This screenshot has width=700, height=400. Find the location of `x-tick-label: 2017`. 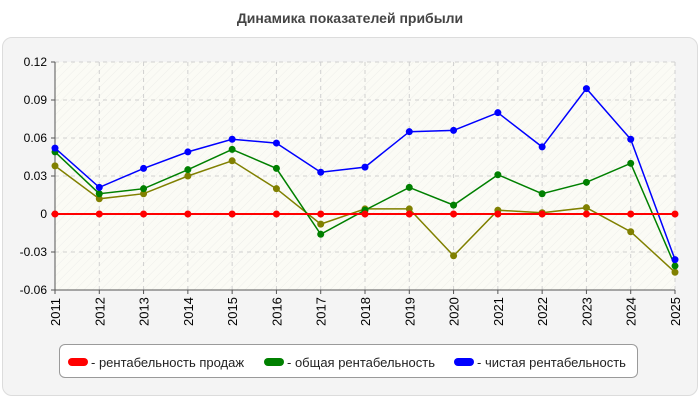

x-tick-label: 2017 is located at coordinates (321, 311).